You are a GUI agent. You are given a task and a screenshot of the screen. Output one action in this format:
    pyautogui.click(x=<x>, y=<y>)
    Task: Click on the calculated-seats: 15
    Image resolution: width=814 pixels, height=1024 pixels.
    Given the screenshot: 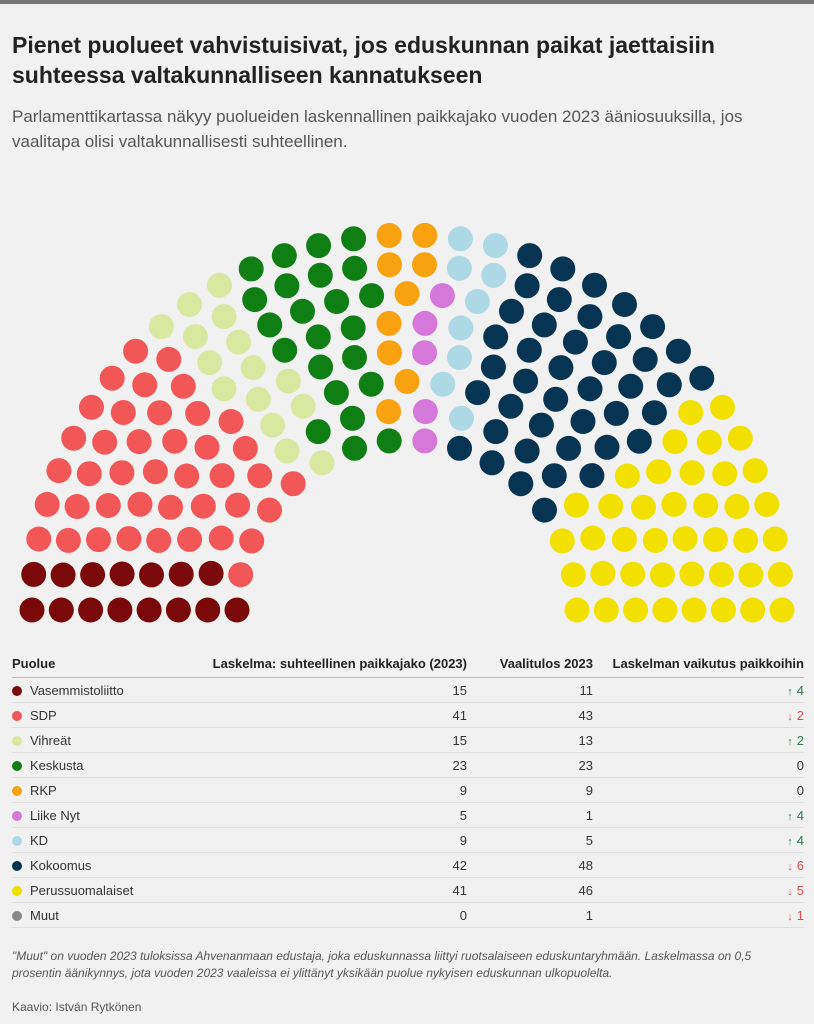 What is the action you would take?
    pyautogui.click(x=339, y=740)
    